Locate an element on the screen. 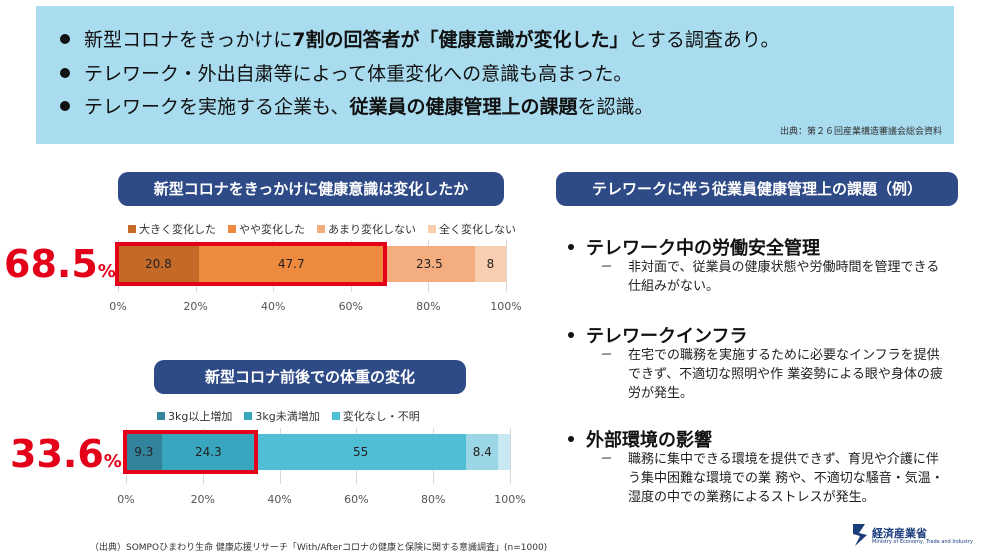  chart1-tick-label: 100% is located at coordinates (506, 306).